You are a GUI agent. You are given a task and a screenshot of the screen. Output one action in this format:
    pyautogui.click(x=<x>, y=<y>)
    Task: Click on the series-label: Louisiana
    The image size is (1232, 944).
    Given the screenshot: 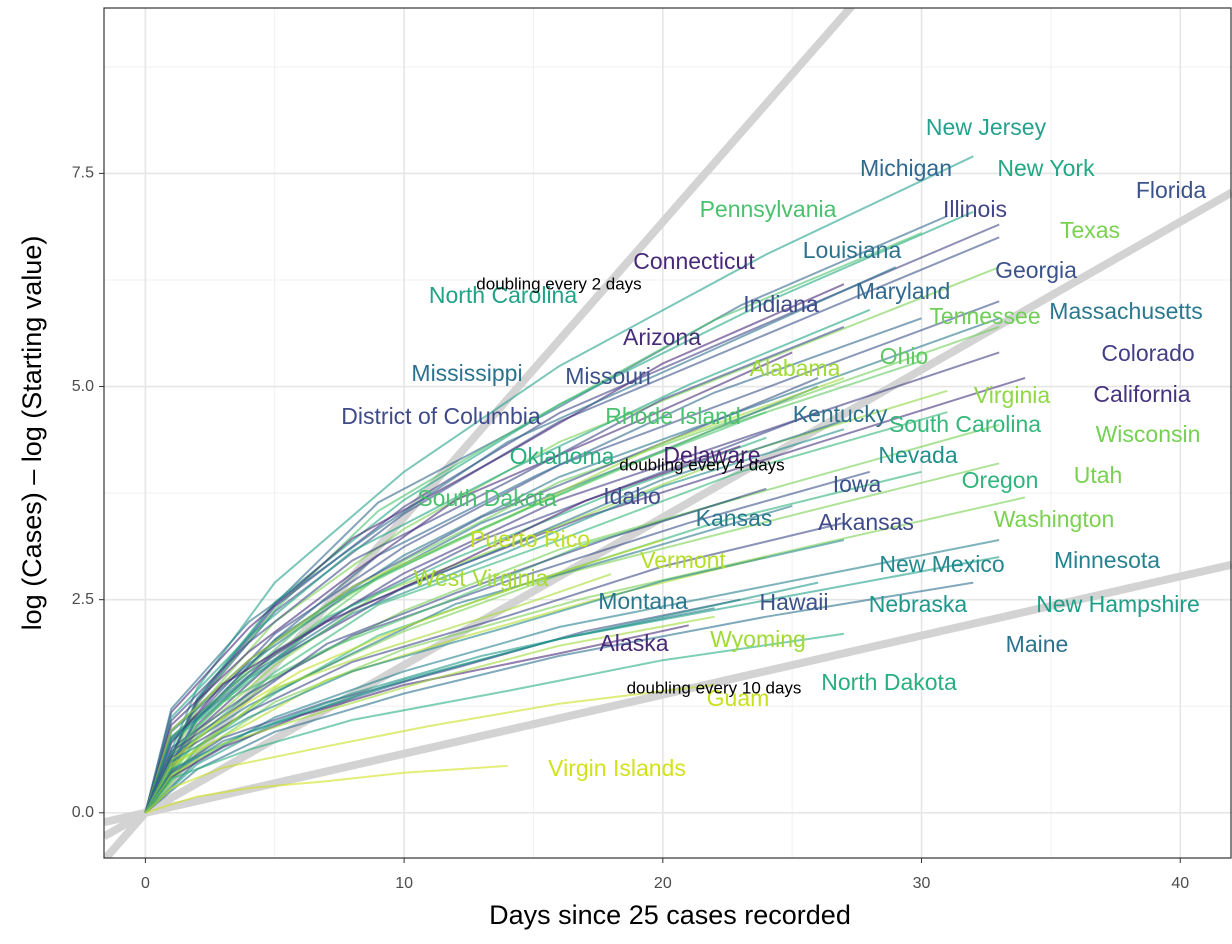 What is the action you would take?
    pyautogui.click(x=852, y=250)
    